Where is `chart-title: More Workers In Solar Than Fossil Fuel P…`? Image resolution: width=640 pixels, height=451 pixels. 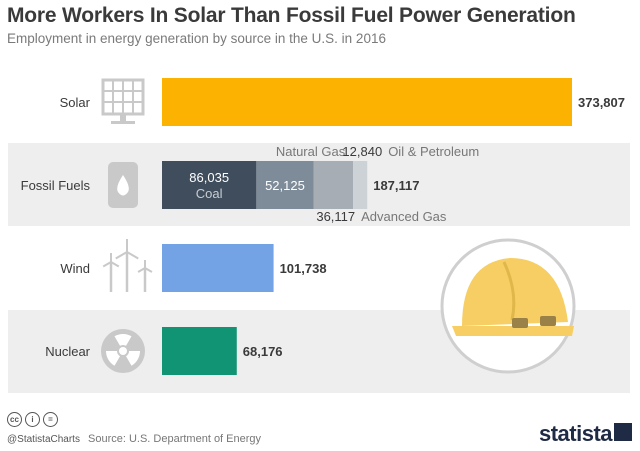
chart-title: More Workers In Solar Than Fossil Fuel P… is located at coordinates (291, 15).